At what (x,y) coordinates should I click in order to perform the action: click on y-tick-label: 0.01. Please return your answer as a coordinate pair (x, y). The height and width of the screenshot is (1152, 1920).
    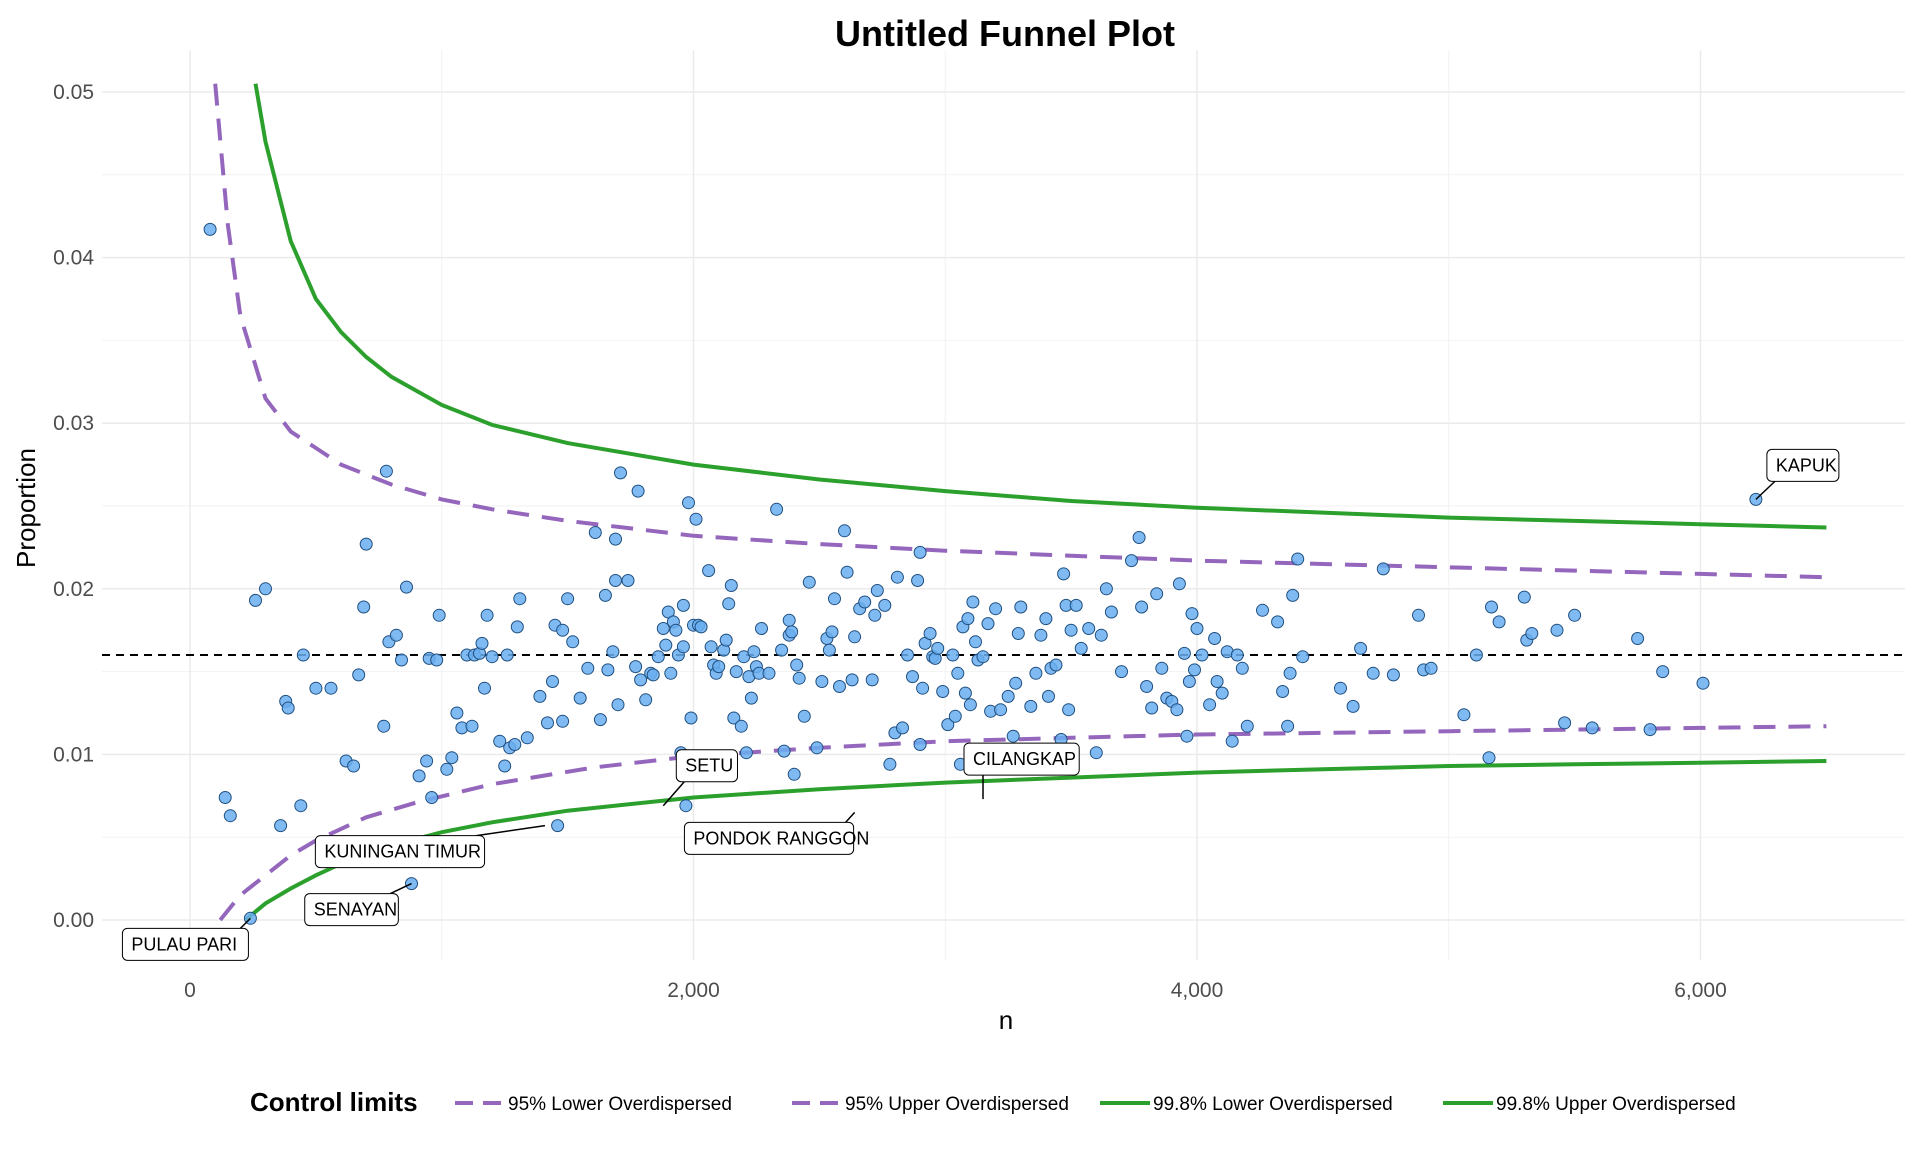
    Looking at the image, I should click on (73, 754).